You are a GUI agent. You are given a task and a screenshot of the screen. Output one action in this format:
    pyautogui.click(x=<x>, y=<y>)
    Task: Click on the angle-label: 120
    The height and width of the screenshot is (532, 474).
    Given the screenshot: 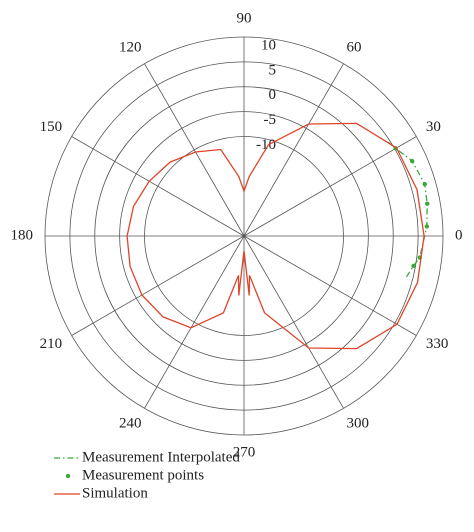 What is the action you would take?
    pyautogui.click(x=130, y=48)
    